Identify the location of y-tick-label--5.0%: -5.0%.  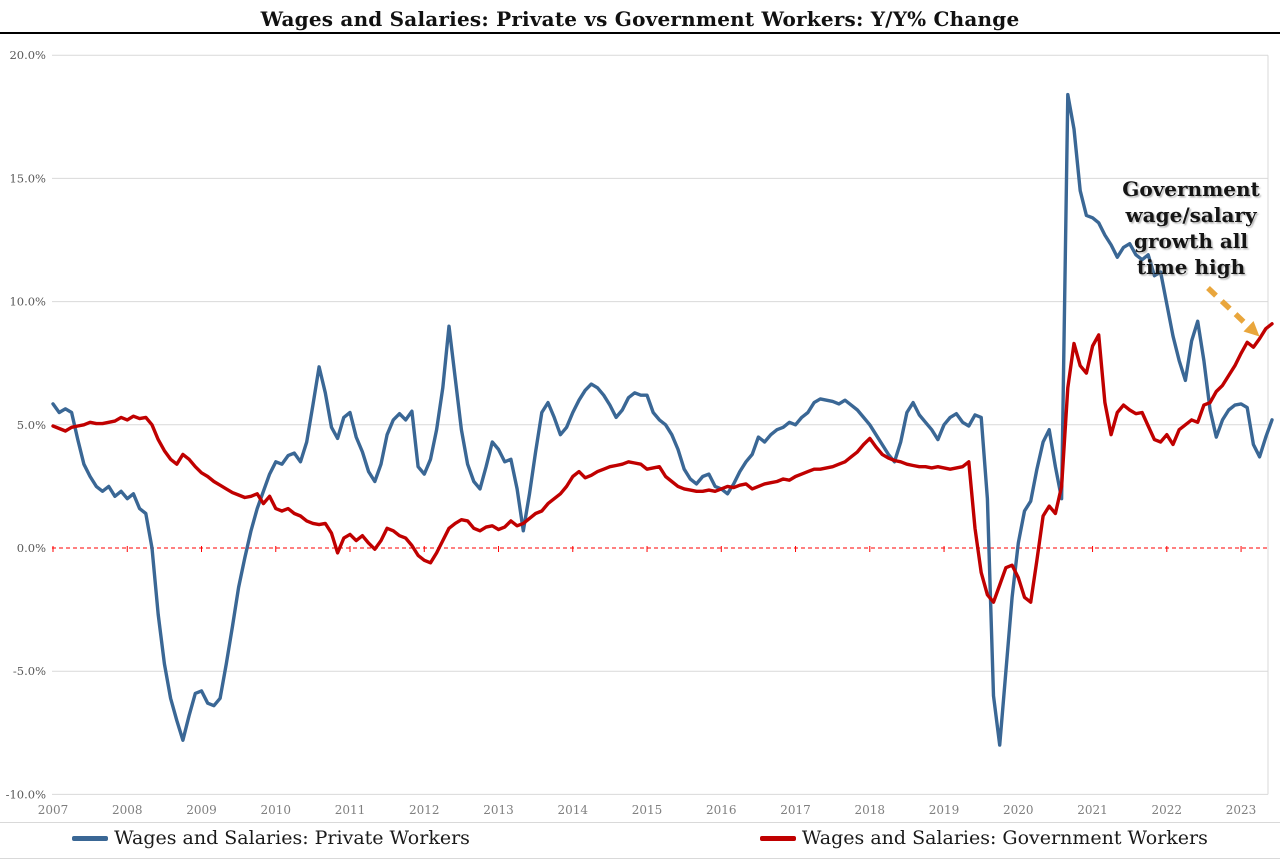
(29, 671).